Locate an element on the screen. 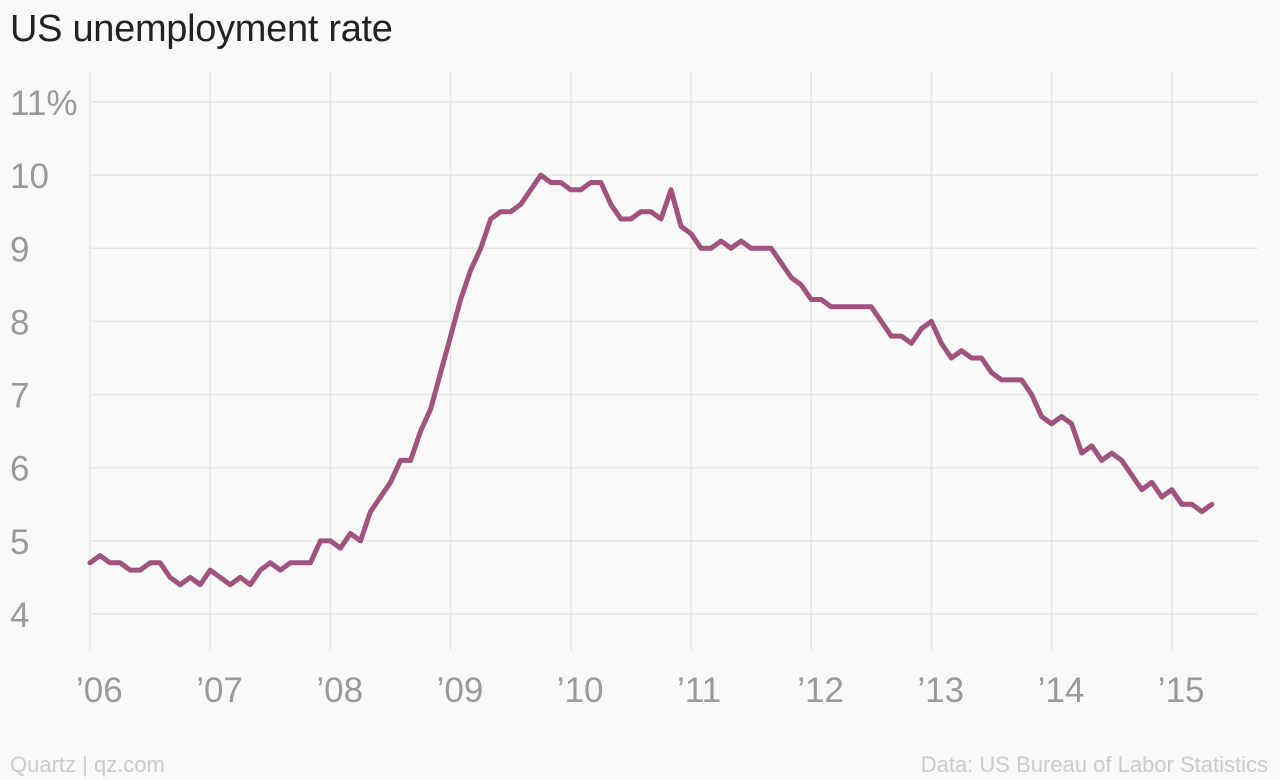 Image resolution: width=1280 pixels, height=780 pixels. footer-data-source: Data: US Bureau of Labor Statistics is located at coordinates (1094, 764).